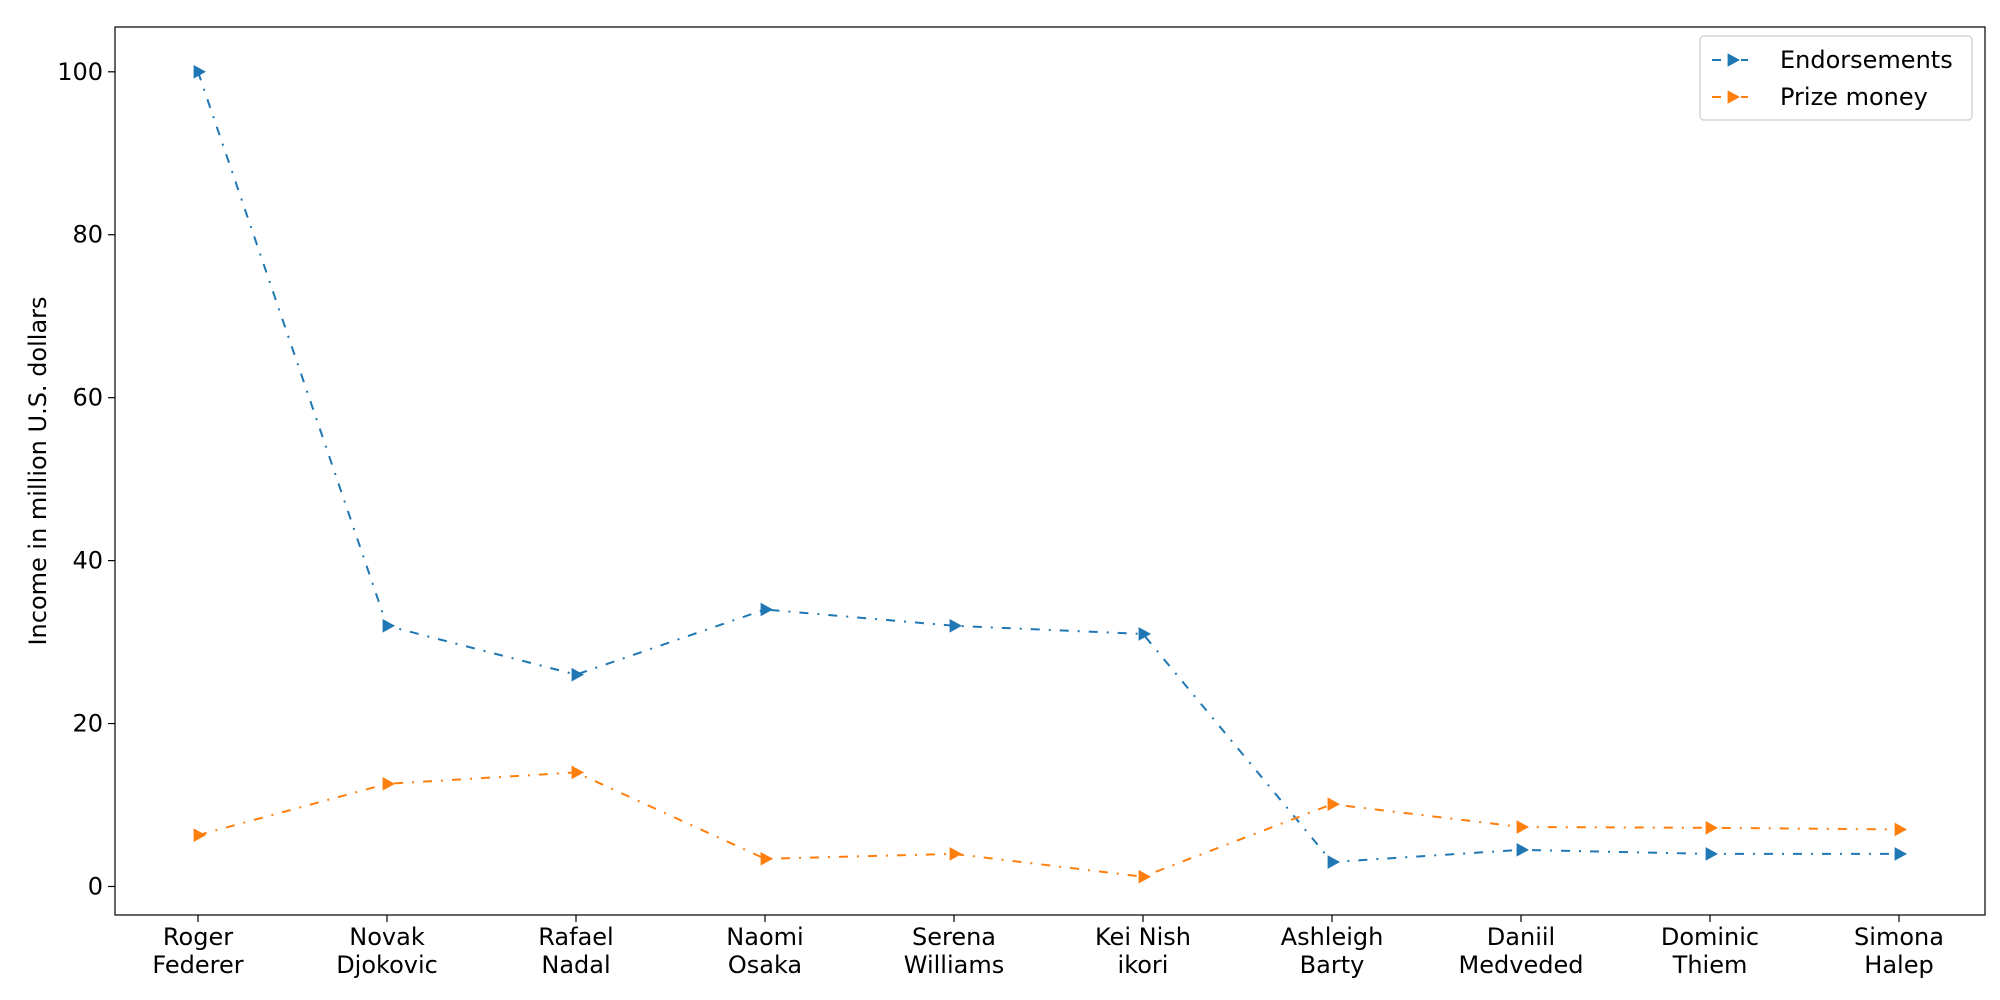 This screenshot has width=2000, height=1000. I want to click on x-tick-label-line: Roger, so click(198, 937).